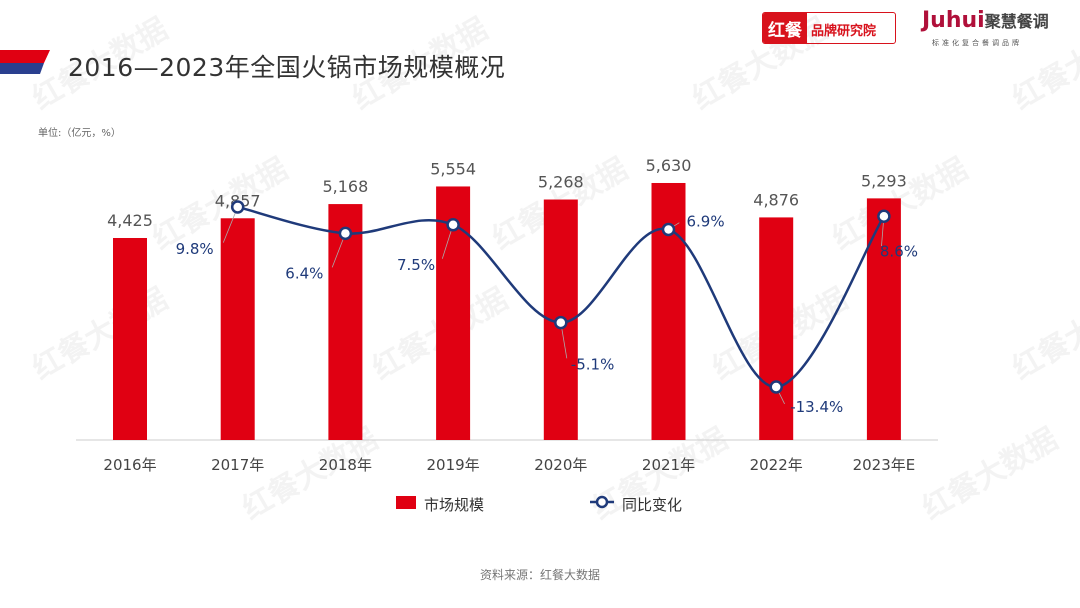  Describe the element at coordinates (884, 465) in the screenshot. I see `x-tick-label: 2023年E` at that location.